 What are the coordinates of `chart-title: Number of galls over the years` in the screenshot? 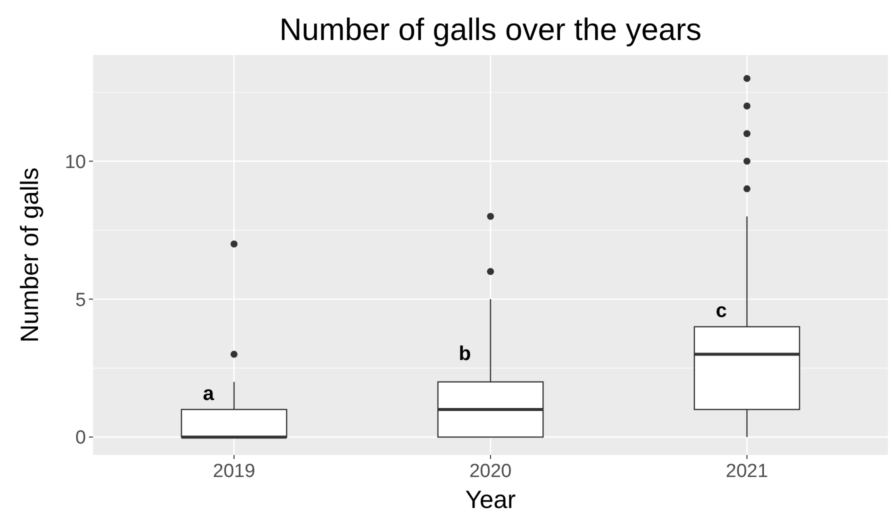 It's located at (490, 29).